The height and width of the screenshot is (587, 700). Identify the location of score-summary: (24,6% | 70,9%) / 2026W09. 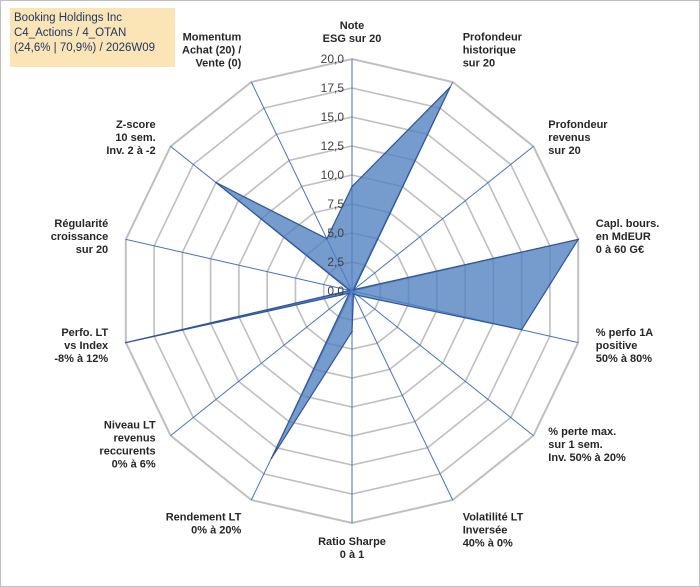
(85, 48).